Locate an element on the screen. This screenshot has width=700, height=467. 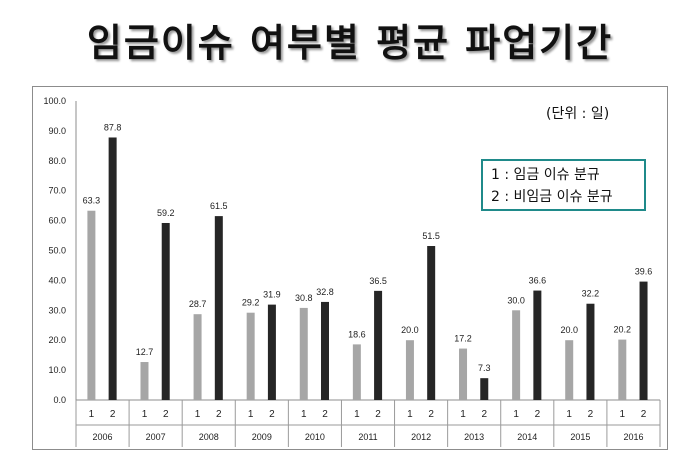
data-label: 18.6 is located at coordinates (357, 334).